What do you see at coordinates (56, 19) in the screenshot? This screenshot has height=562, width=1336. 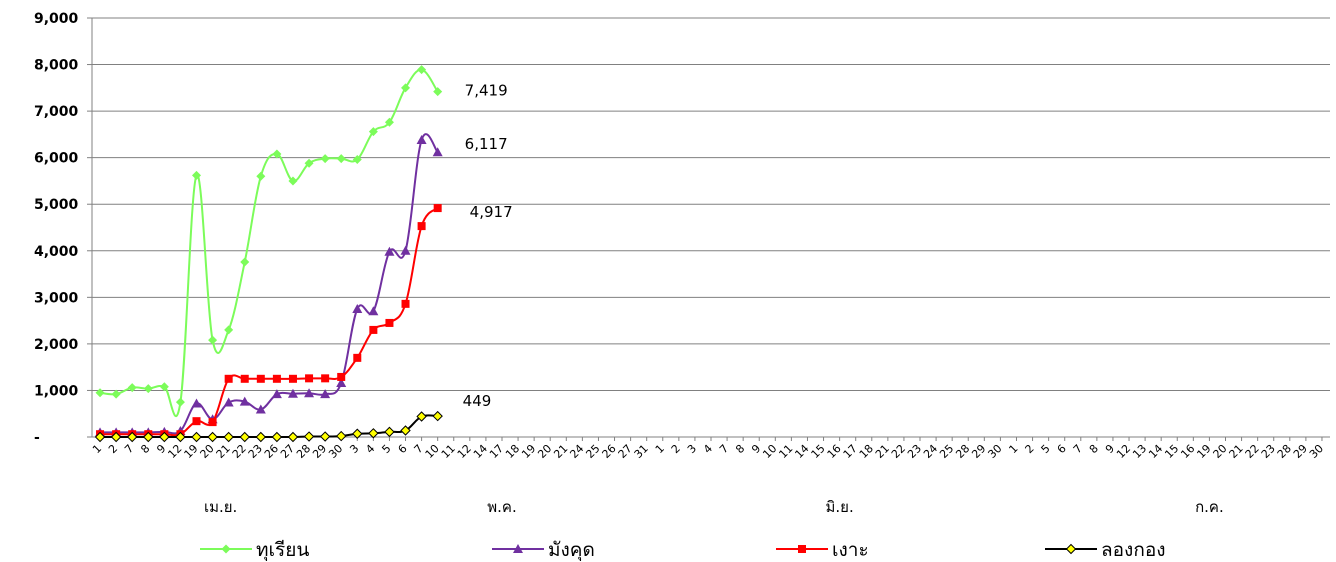 I see `y-tick-label: 9,000` at bounding box center [56, 19].